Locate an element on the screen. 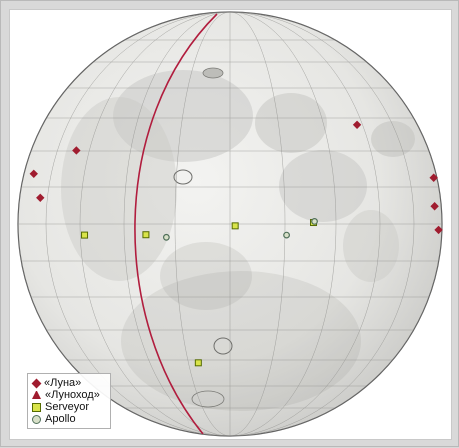 The width and height of the screenshot is (459, 448). copernicus-crater is located at coordinates (183, 177).